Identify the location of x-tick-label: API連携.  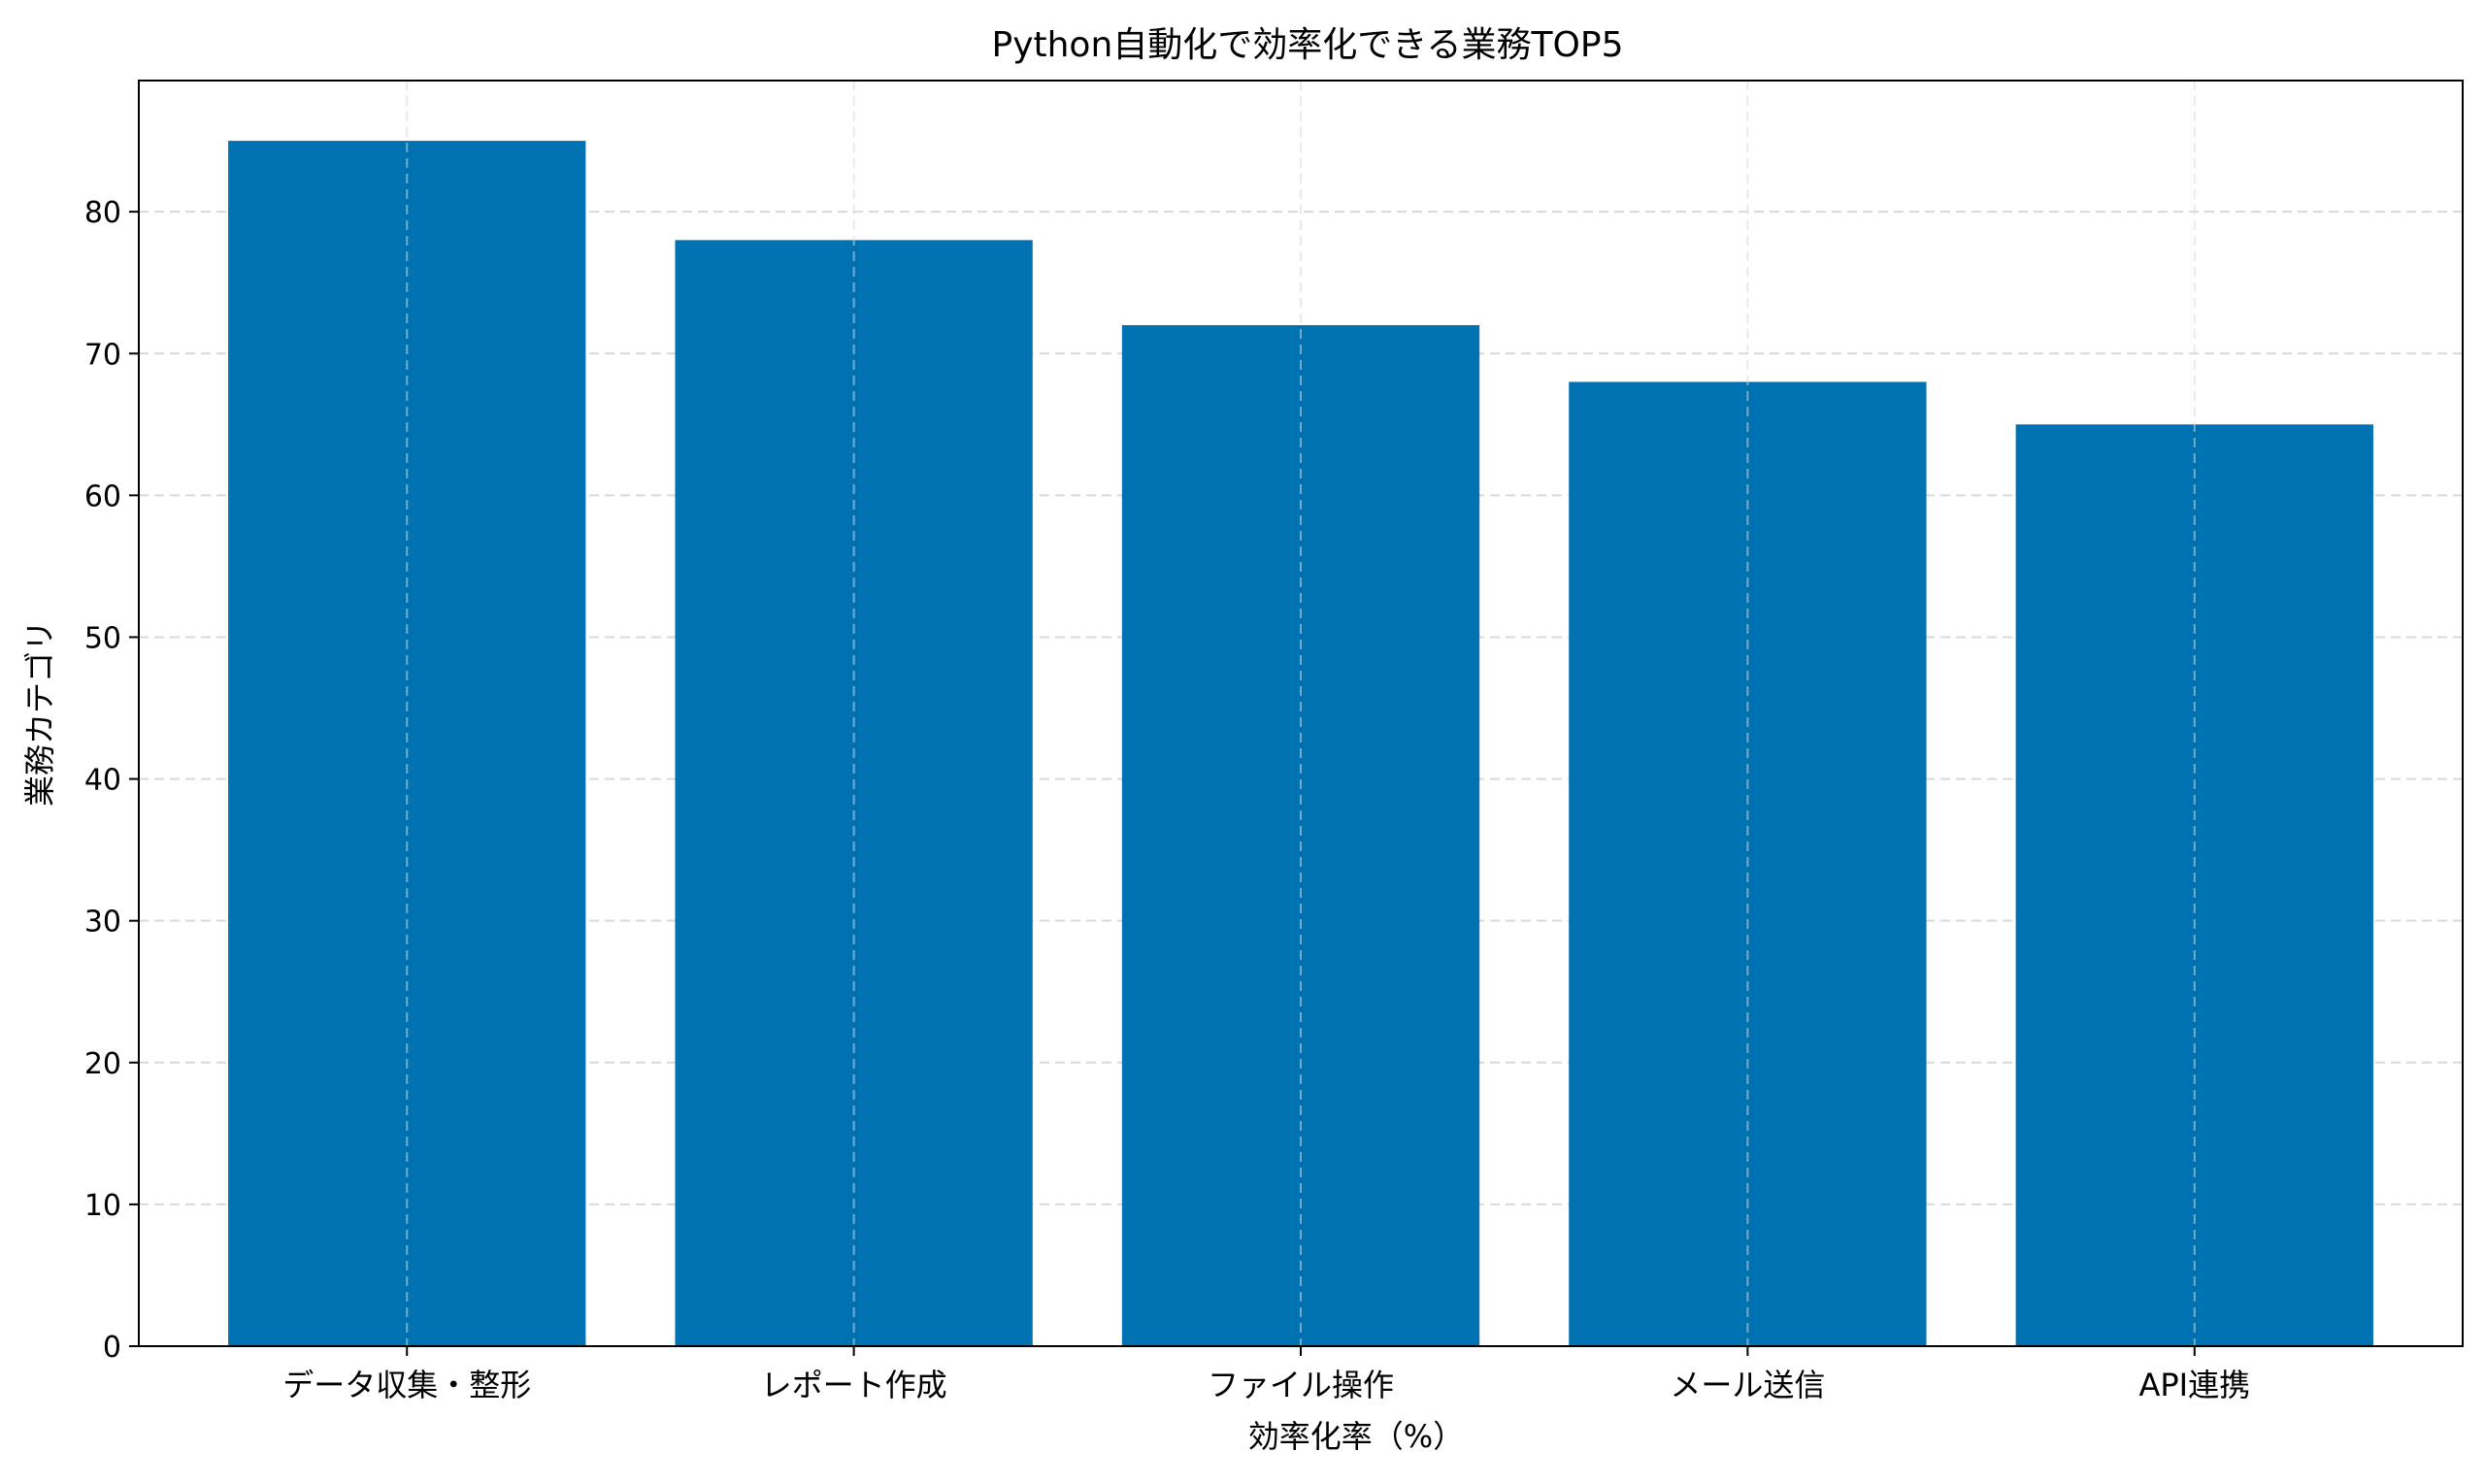
(2194, 1385).